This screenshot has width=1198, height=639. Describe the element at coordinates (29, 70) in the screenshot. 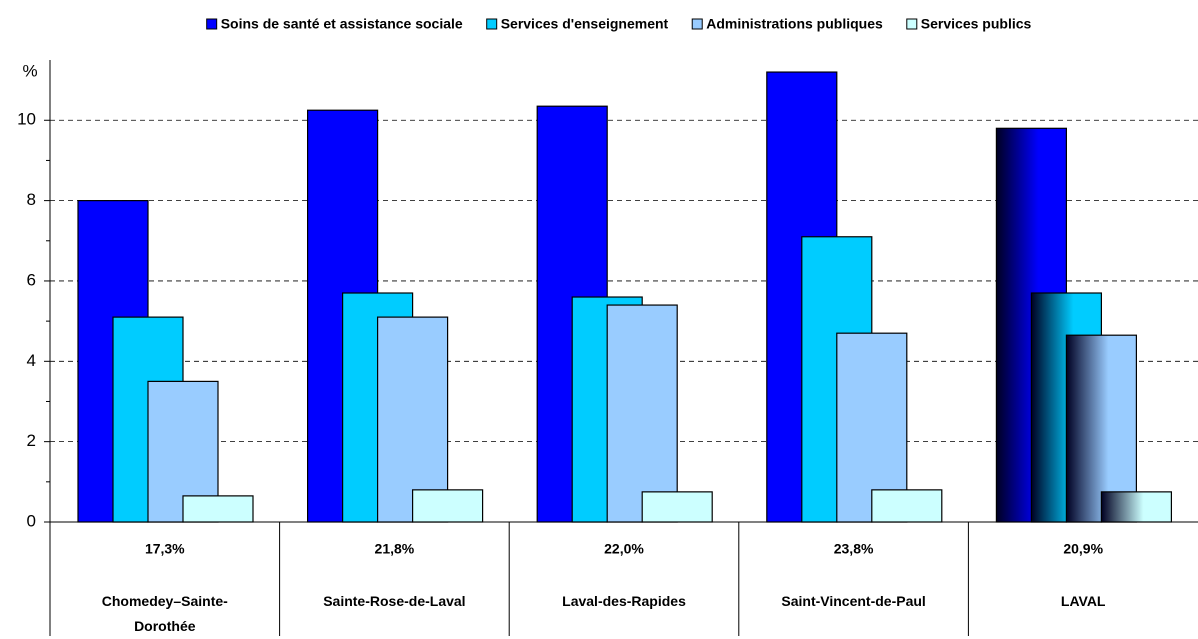

I see `y-axis-label: %` at that location.